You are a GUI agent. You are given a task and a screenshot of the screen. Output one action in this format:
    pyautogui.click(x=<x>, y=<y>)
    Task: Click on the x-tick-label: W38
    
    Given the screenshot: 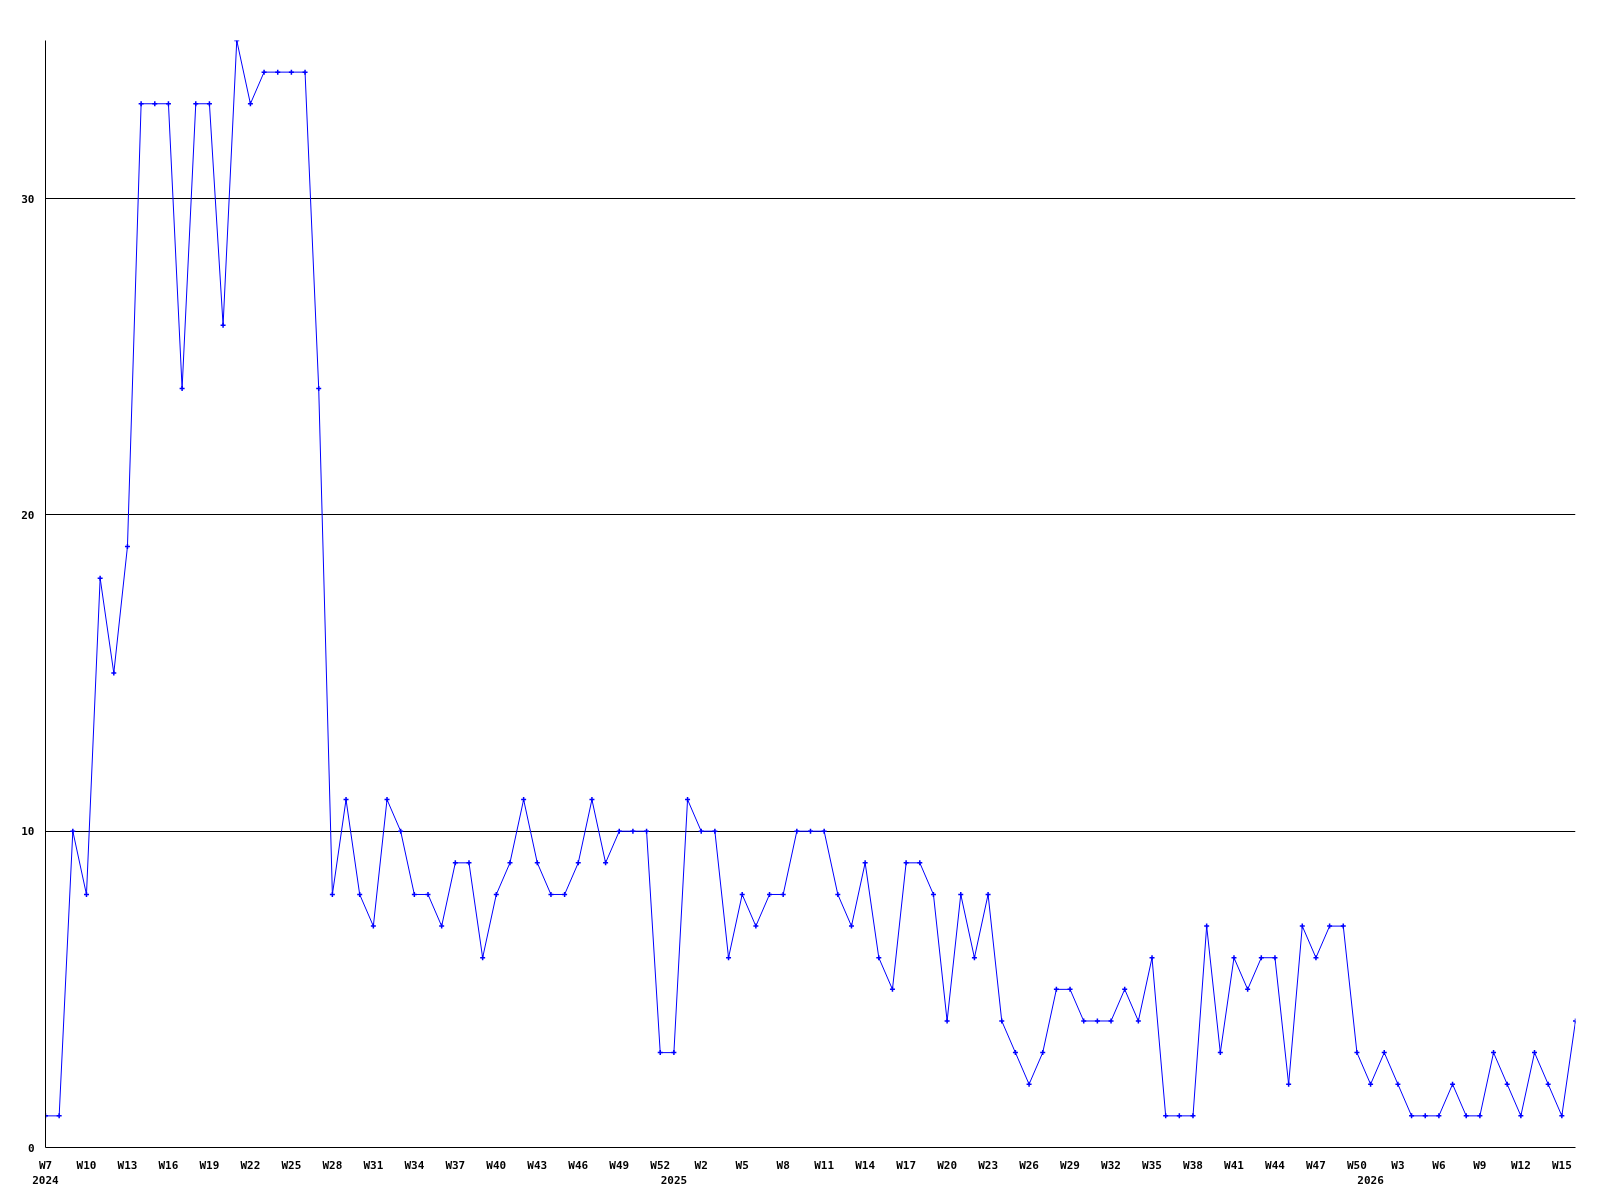 What is the action you would take?
    pyautogui.click(x=1193, y=1165)
    